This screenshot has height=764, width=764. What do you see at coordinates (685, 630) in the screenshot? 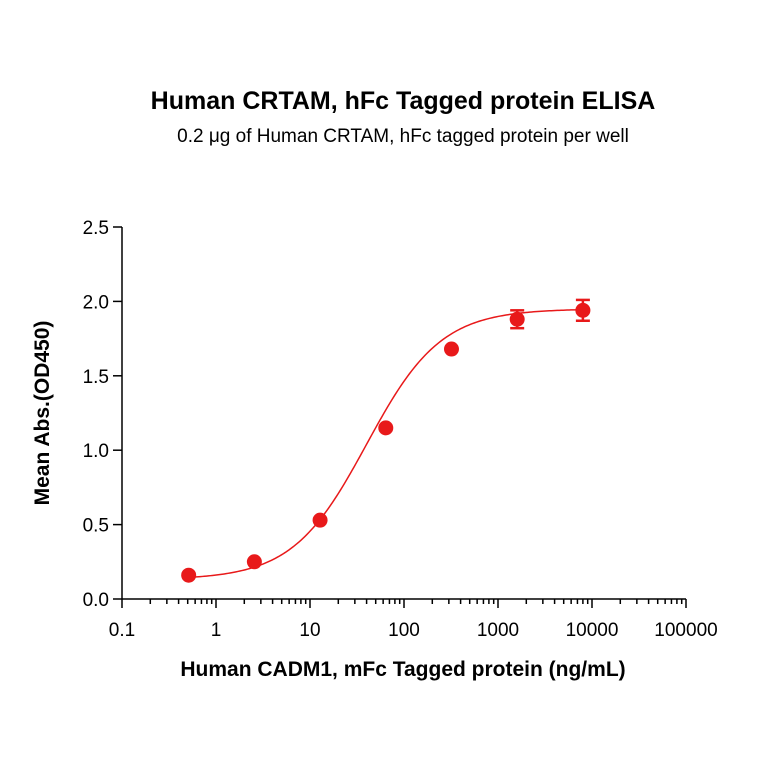
I see `x-tick-label: 100000` at bounding box center [685, 630].